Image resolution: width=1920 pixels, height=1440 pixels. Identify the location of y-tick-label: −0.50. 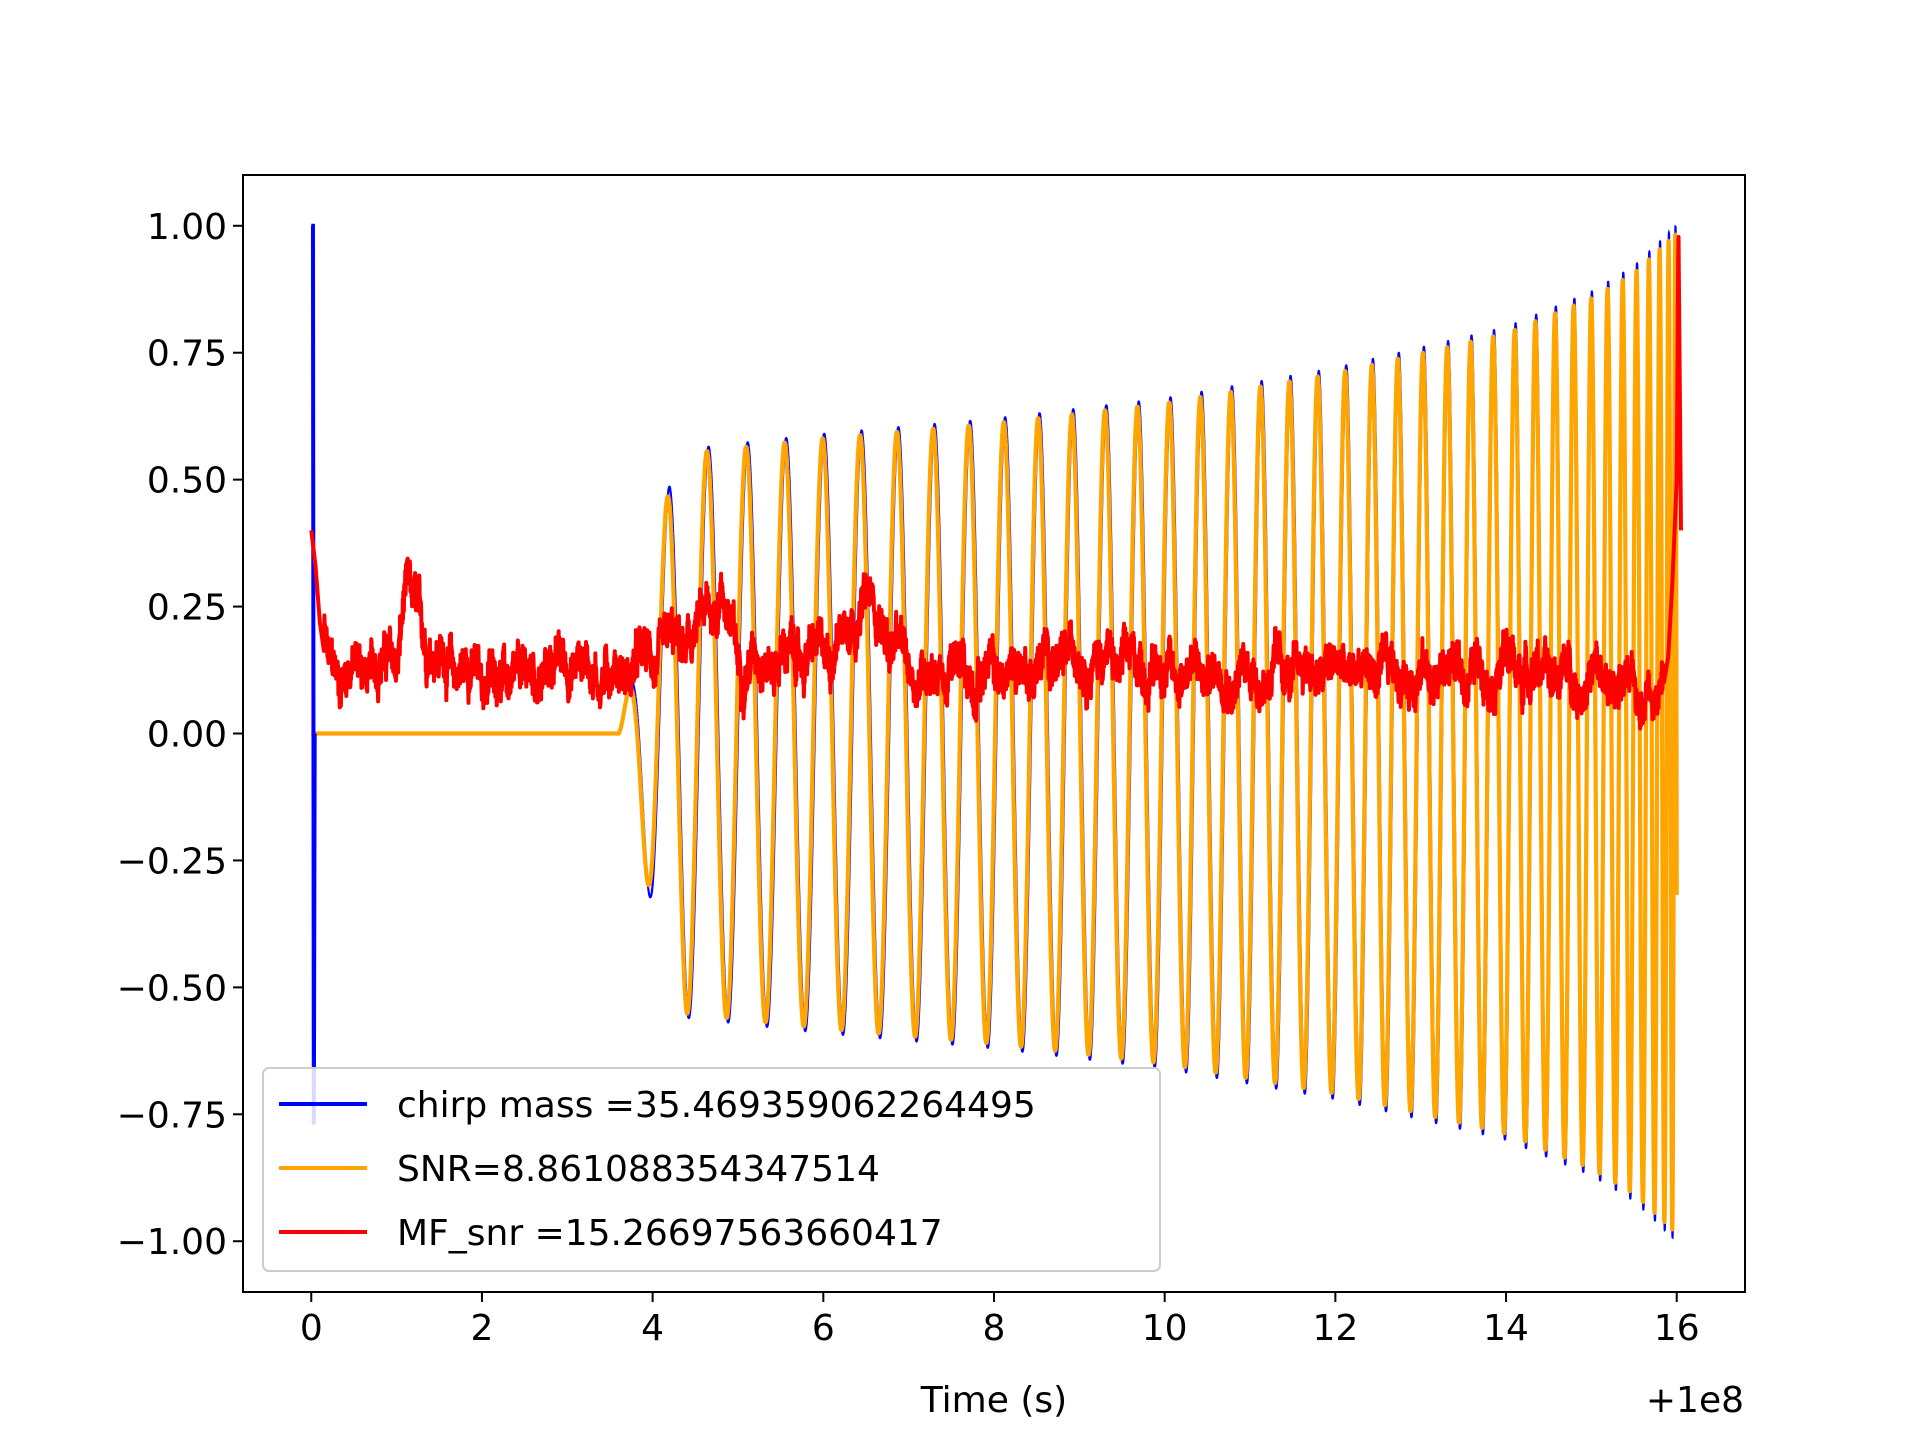
(172, 988).